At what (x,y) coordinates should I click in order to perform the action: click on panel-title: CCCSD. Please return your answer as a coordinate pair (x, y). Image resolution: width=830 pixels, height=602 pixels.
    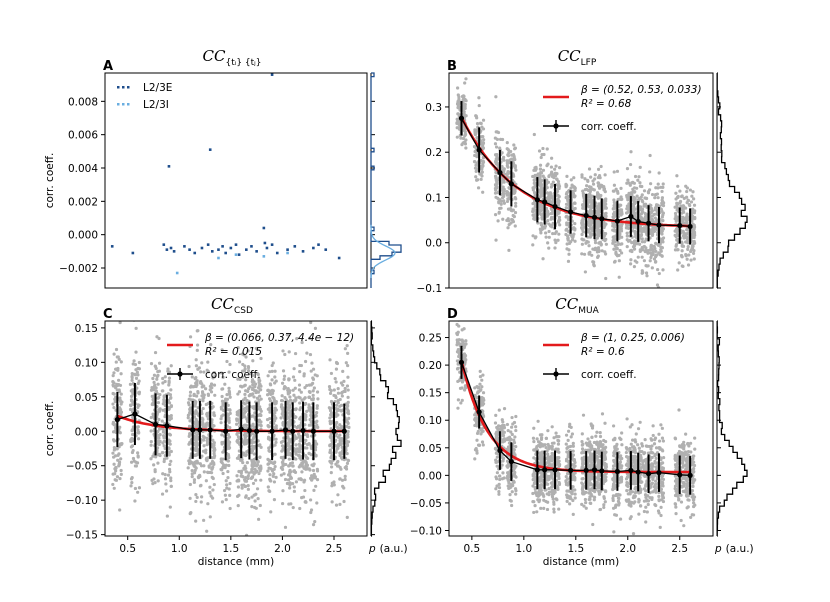
    Looking at the image, I should click on (232, 305).